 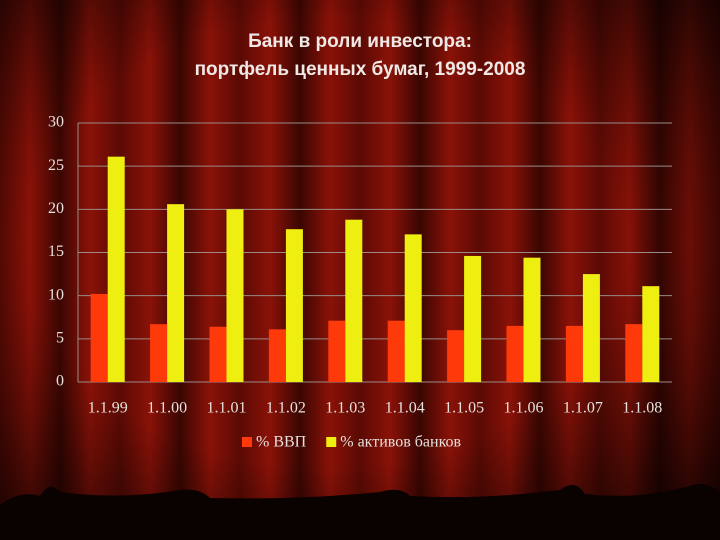 I want to click on chart-title: портфель ценных бумаг, 1999-2008, so click(x=360, y=69).